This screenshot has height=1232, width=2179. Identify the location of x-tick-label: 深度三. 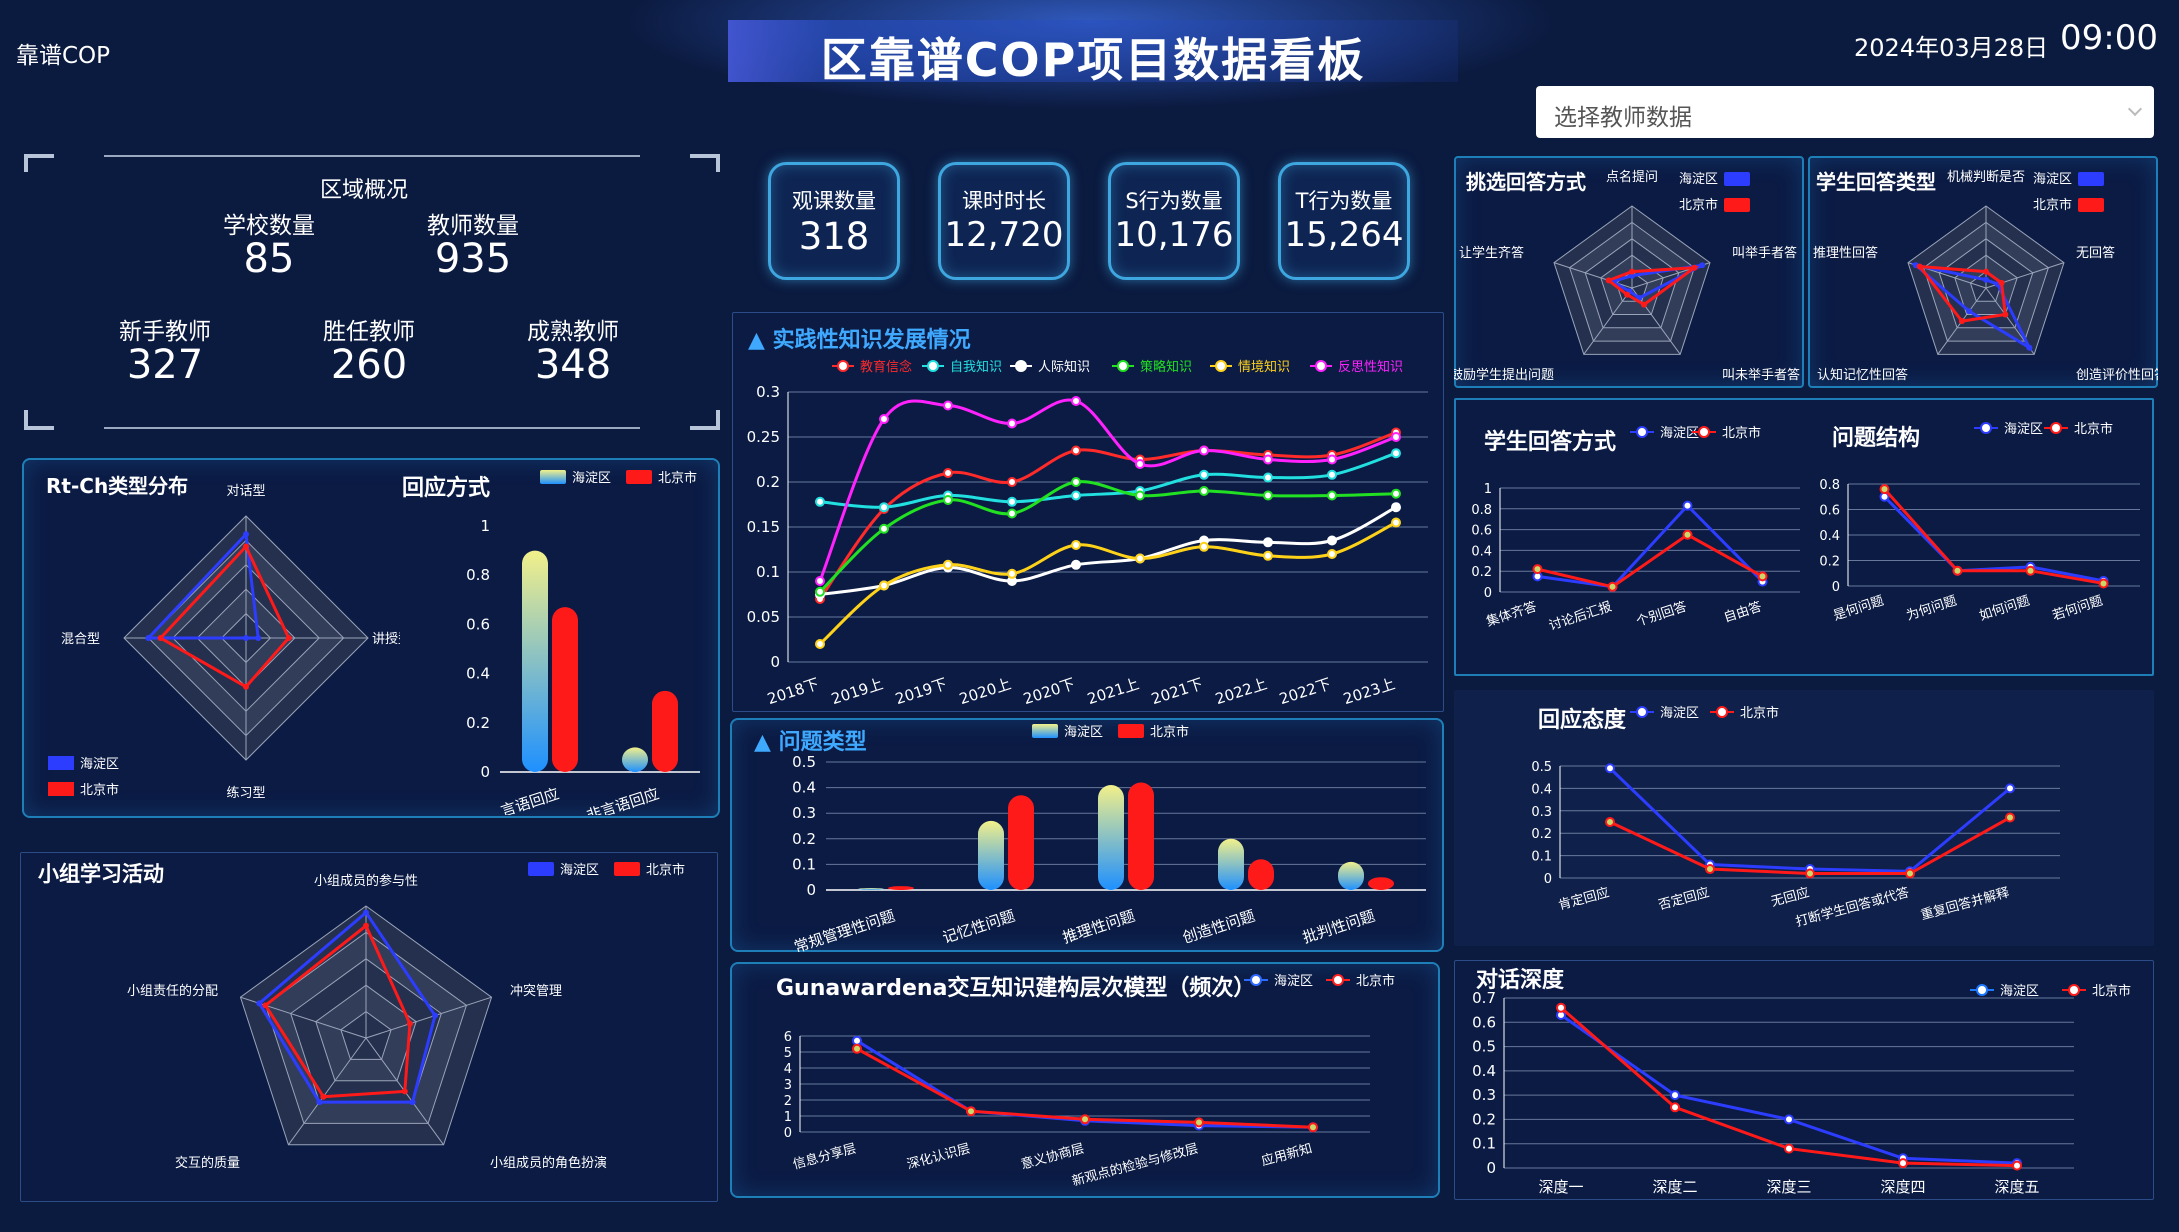
(1788, 1187).